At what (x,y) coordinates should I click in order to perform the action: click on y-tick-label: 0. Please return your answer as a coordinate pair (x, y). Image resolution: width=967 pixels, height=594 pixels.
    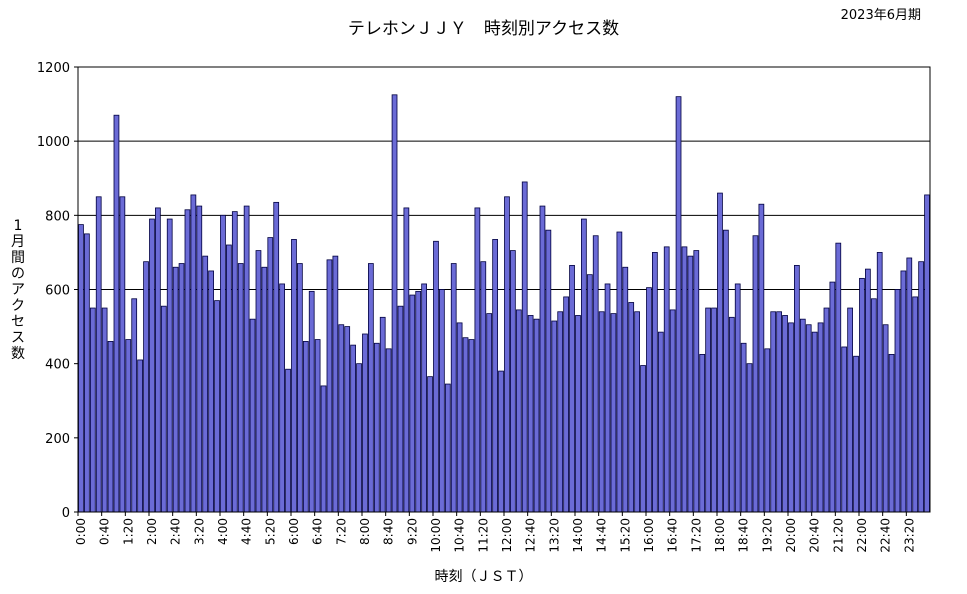
    Looking at the image, I should click on (66, 513).